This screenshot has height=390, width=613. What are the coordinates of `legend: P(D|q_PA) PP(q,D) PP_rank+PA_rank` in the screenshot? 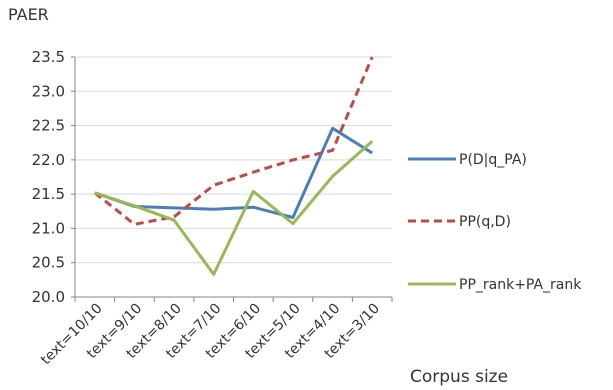 It's located at (495, 222).